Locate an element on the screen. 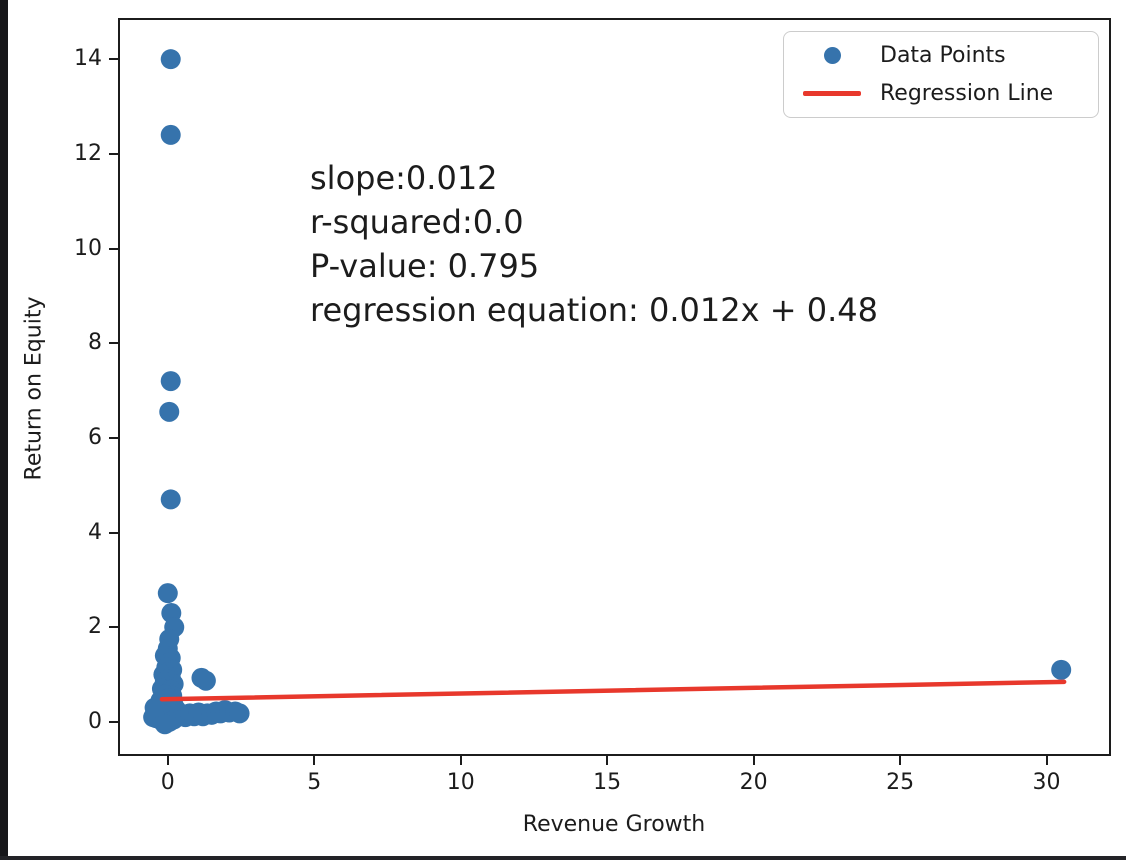 This screenshot has width=1126, height=860. x-tick-label: 30 is located at coordinates (1046, 782).